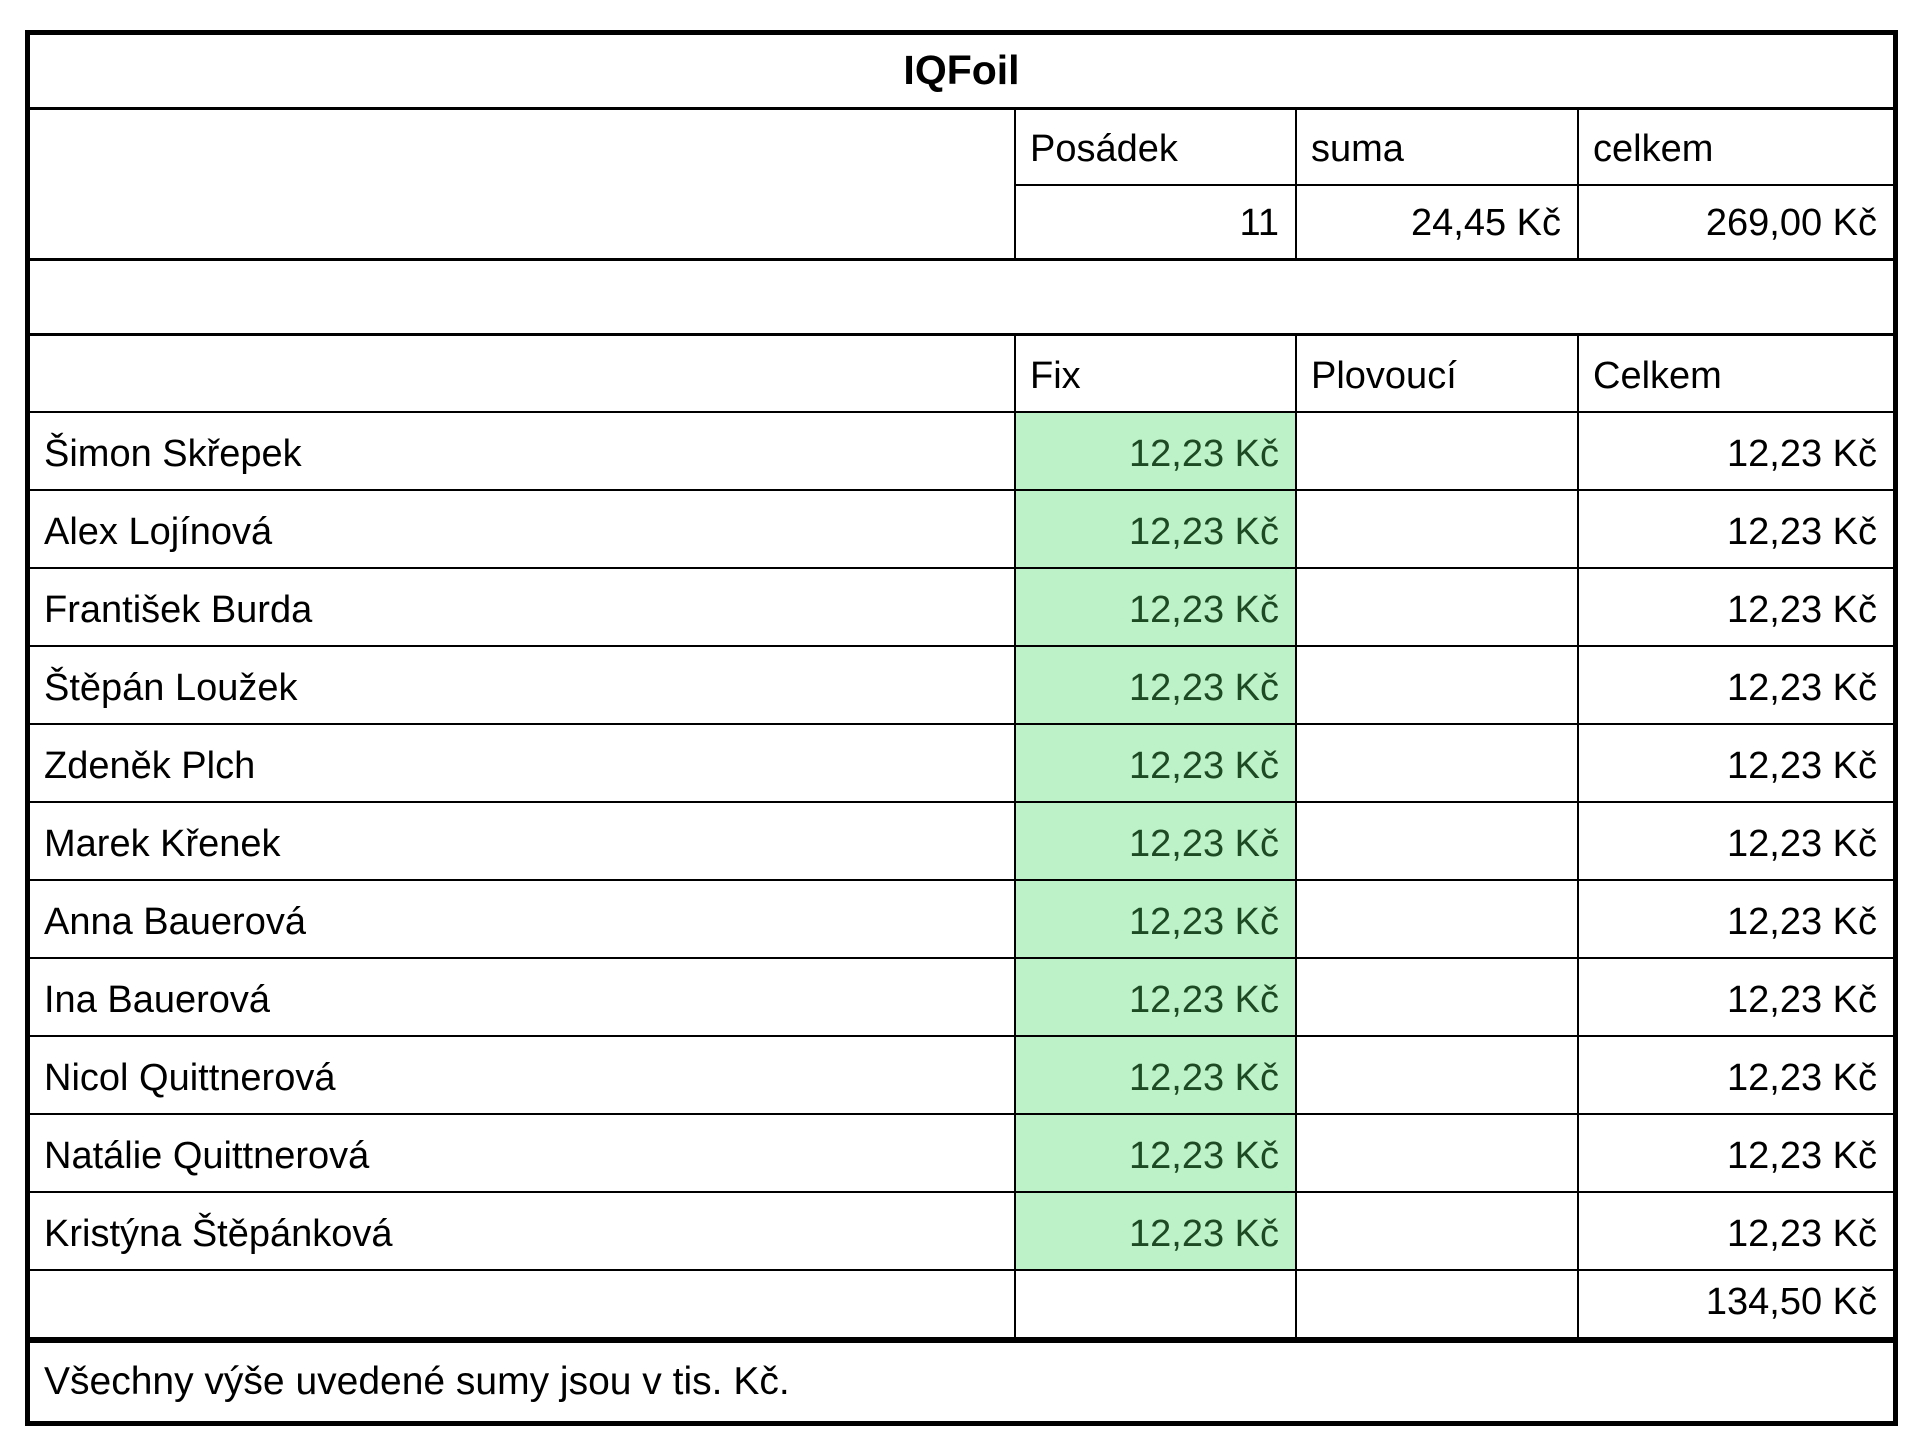 The width and height of the screenshot is (1920, 1452). Describe the element at coordinates (1736, 1307) in the screenshot. I see `total-celkem-value: 134,50 Kč` at that location.